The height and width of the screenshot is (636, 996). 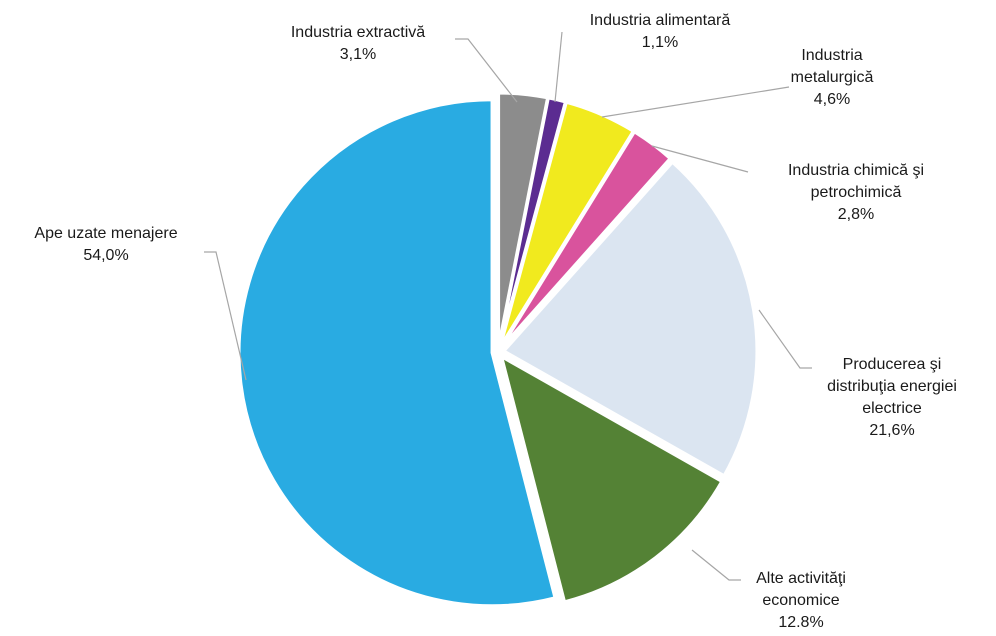 I want to click on leader-line-industria-extractiva, so click(x=486, y=70).